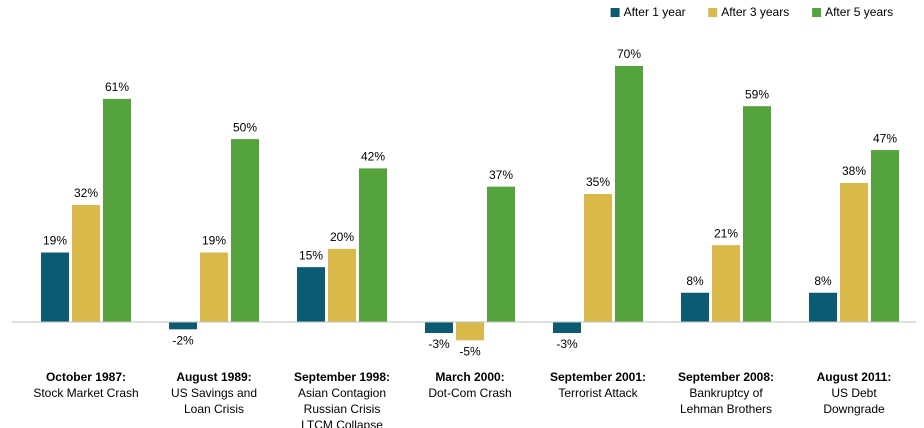  What do you see at coordinates (373, 157) in the screenshot?
I see `value-label: 42%` at bounding box center [373, 157].